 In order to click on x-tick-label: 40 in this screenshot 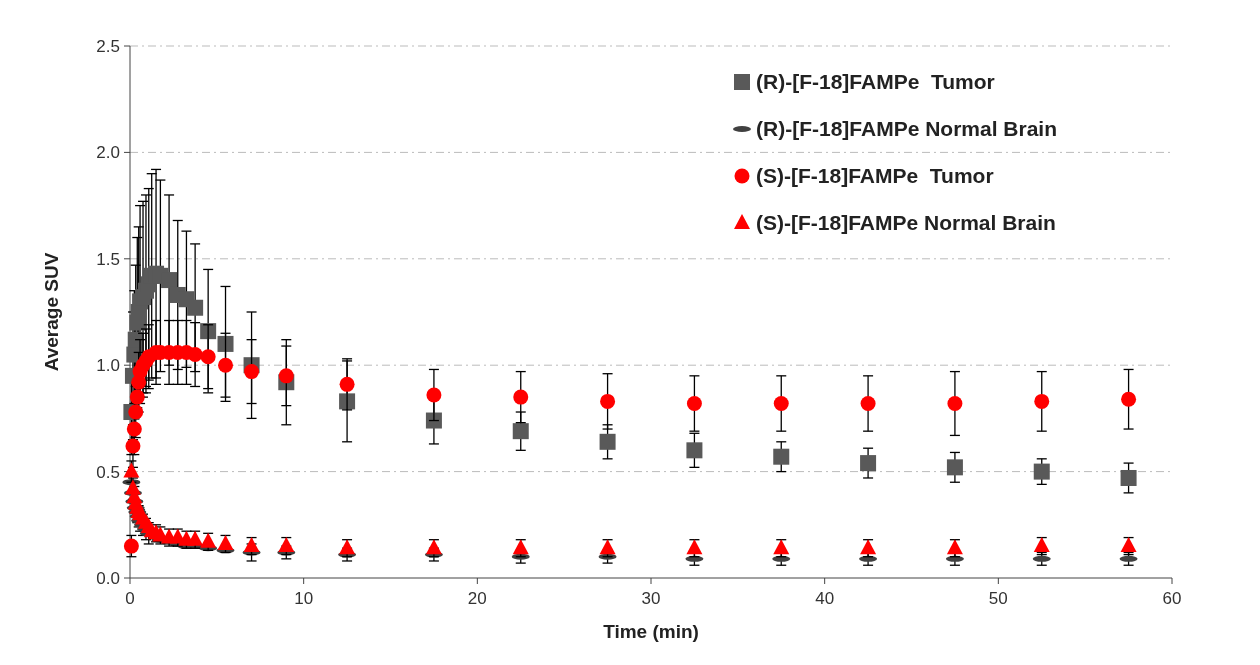, I will do `click(825, 598)`.